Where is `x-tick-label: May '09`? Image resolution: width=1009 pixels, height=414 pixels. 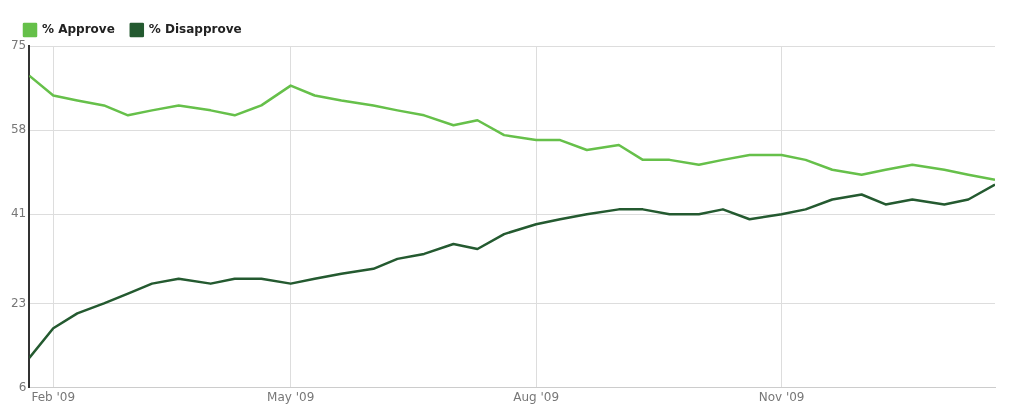
x-tick-label: May '09 is located at coordinates (291, 396).